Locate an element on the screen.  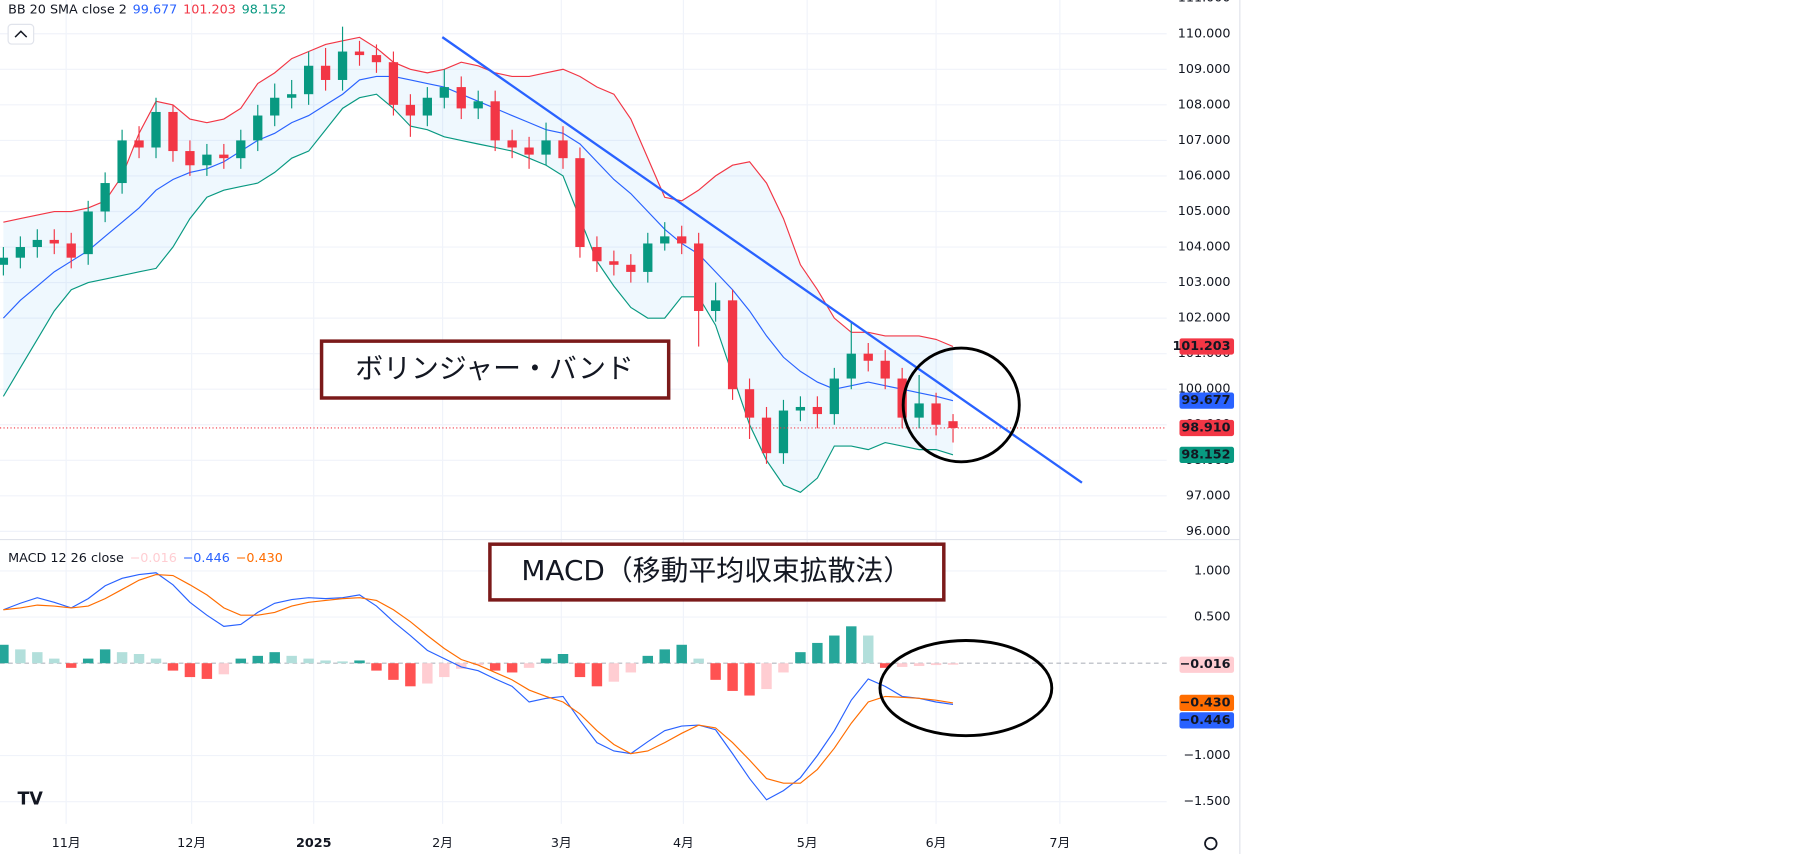
y-tick-label: −1.500 is located at coordinates (1206, 801).